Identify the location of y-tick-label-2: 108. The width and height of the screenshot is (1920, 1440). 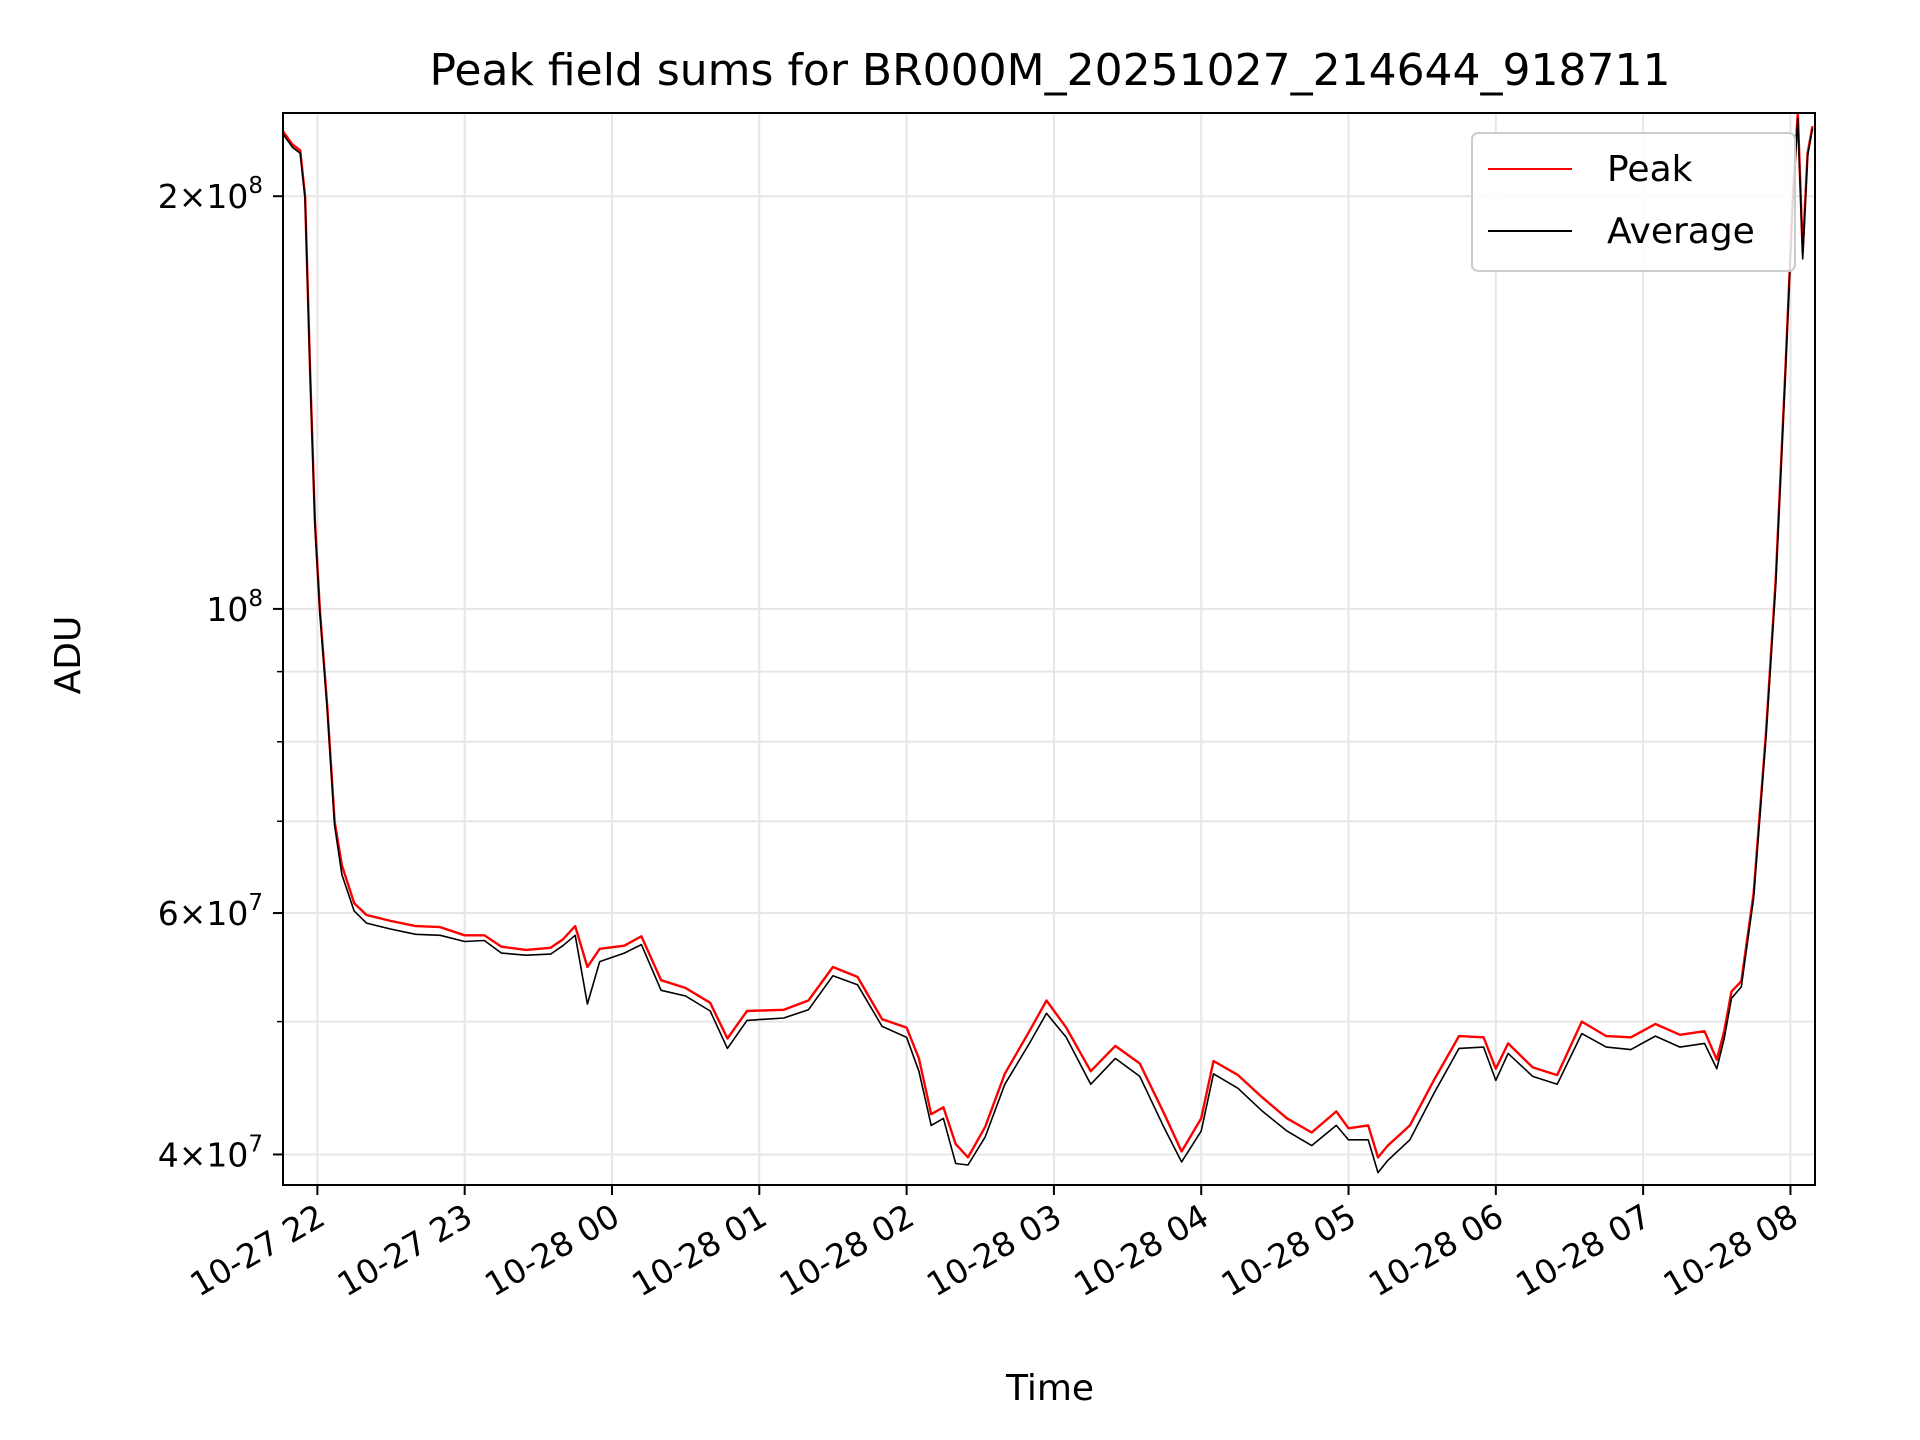
(234, 607).